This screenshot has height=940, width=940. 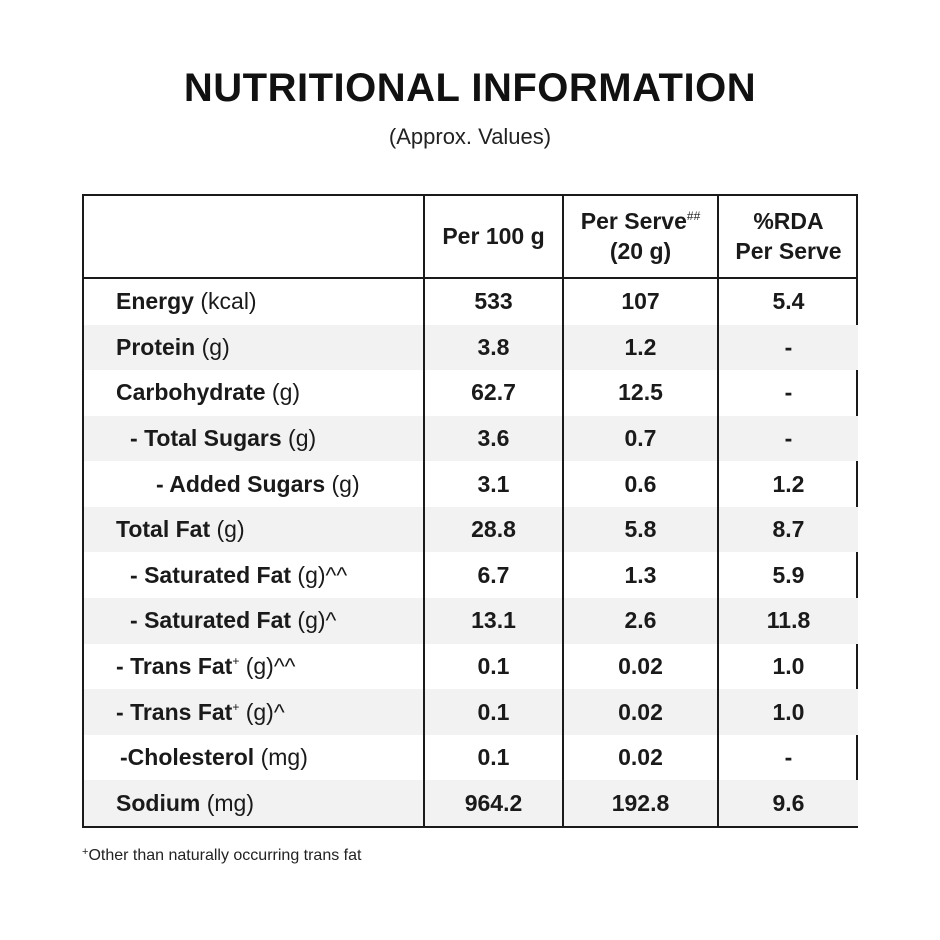 What do you see at coordinates (254, 438) in the screenshot?
I see `nutrient-name: - Total Sugars (g)` at bounding box center [254, 438].